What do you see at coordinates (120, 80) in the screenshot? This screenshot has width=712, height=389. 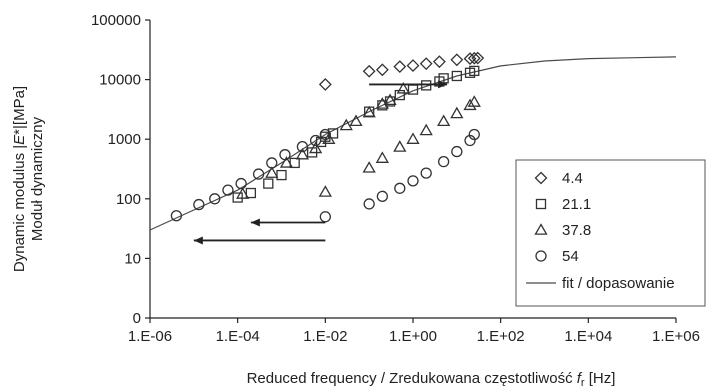 I see `y-tick-label: 10000` at bounding box center [120, 80].